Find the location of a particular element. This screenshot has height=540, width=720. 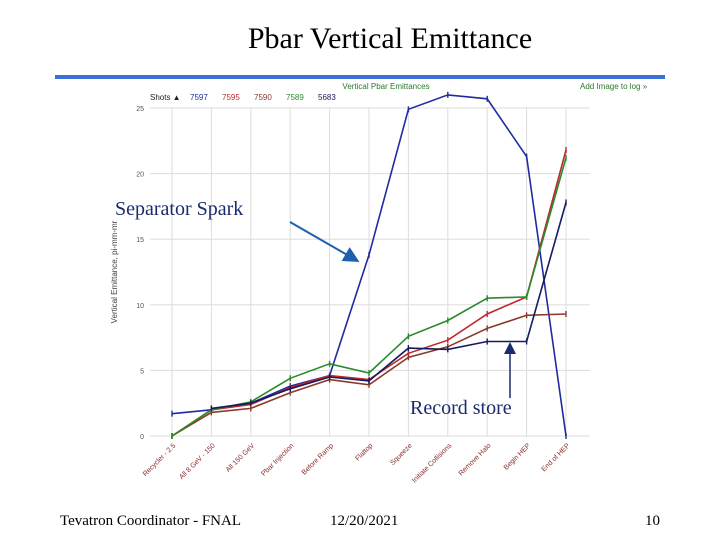

x-tick-label: Initiate Collisions is located at coordinates (432, 463).